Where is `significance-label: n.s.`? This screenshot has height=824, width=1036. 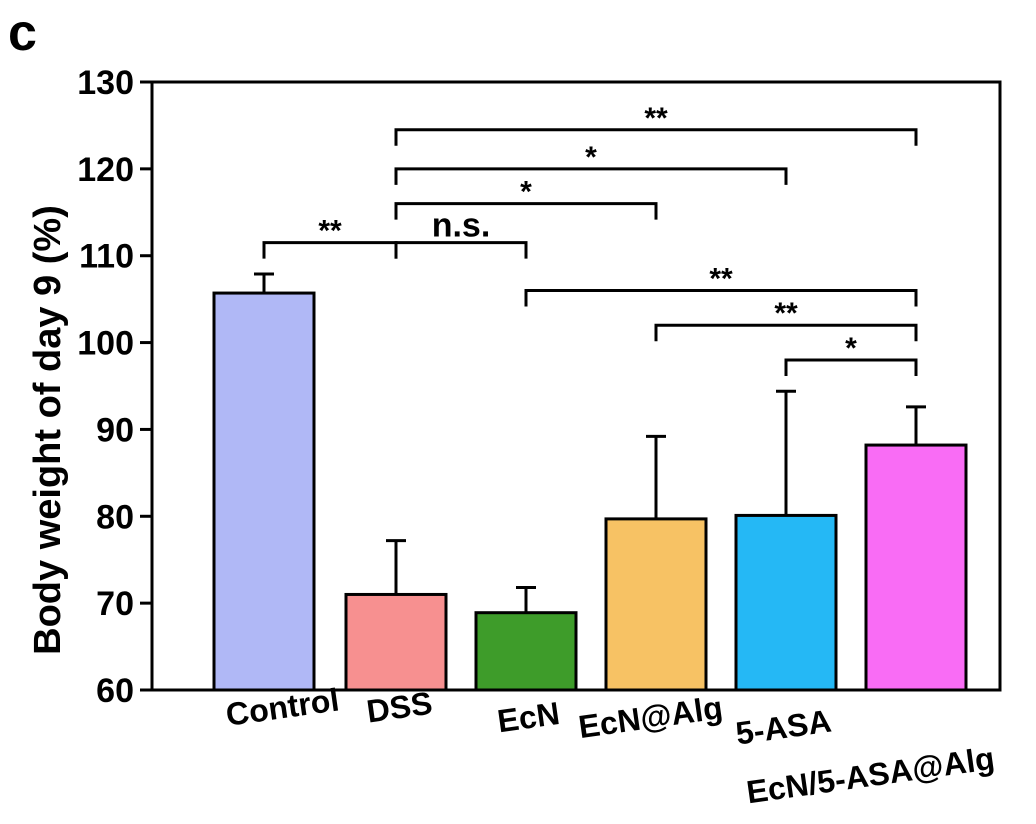 significance-label: n.s. is located at coordinates (461, 226).